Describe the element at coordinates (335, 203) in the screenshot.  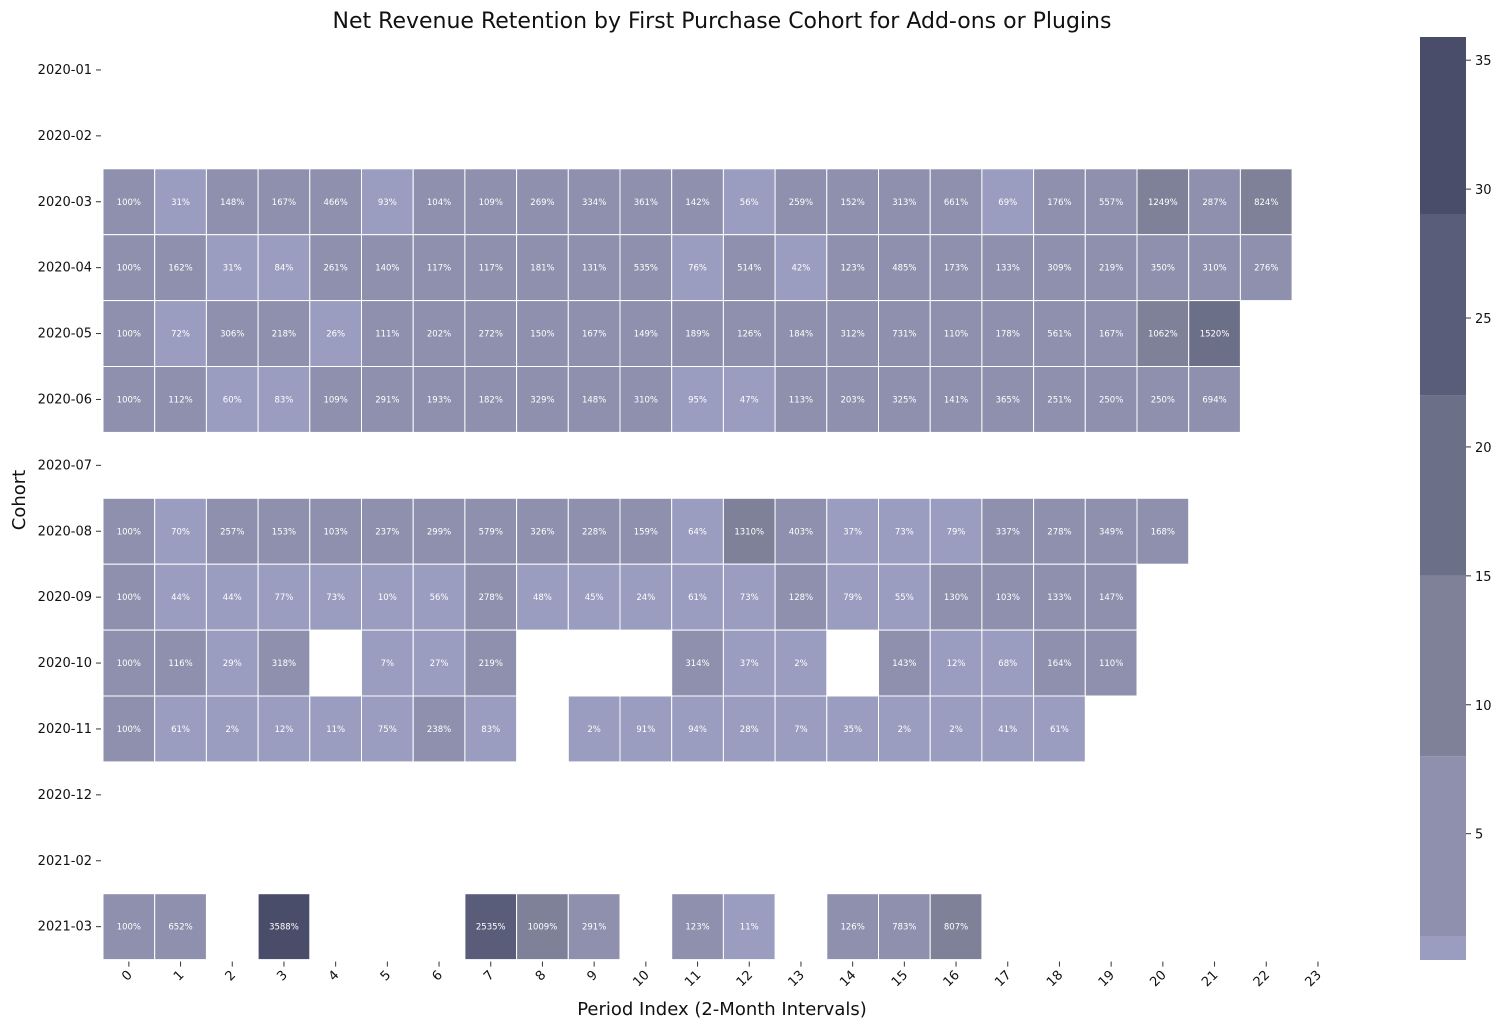
I see `cell-value-label: 466%` at that location.